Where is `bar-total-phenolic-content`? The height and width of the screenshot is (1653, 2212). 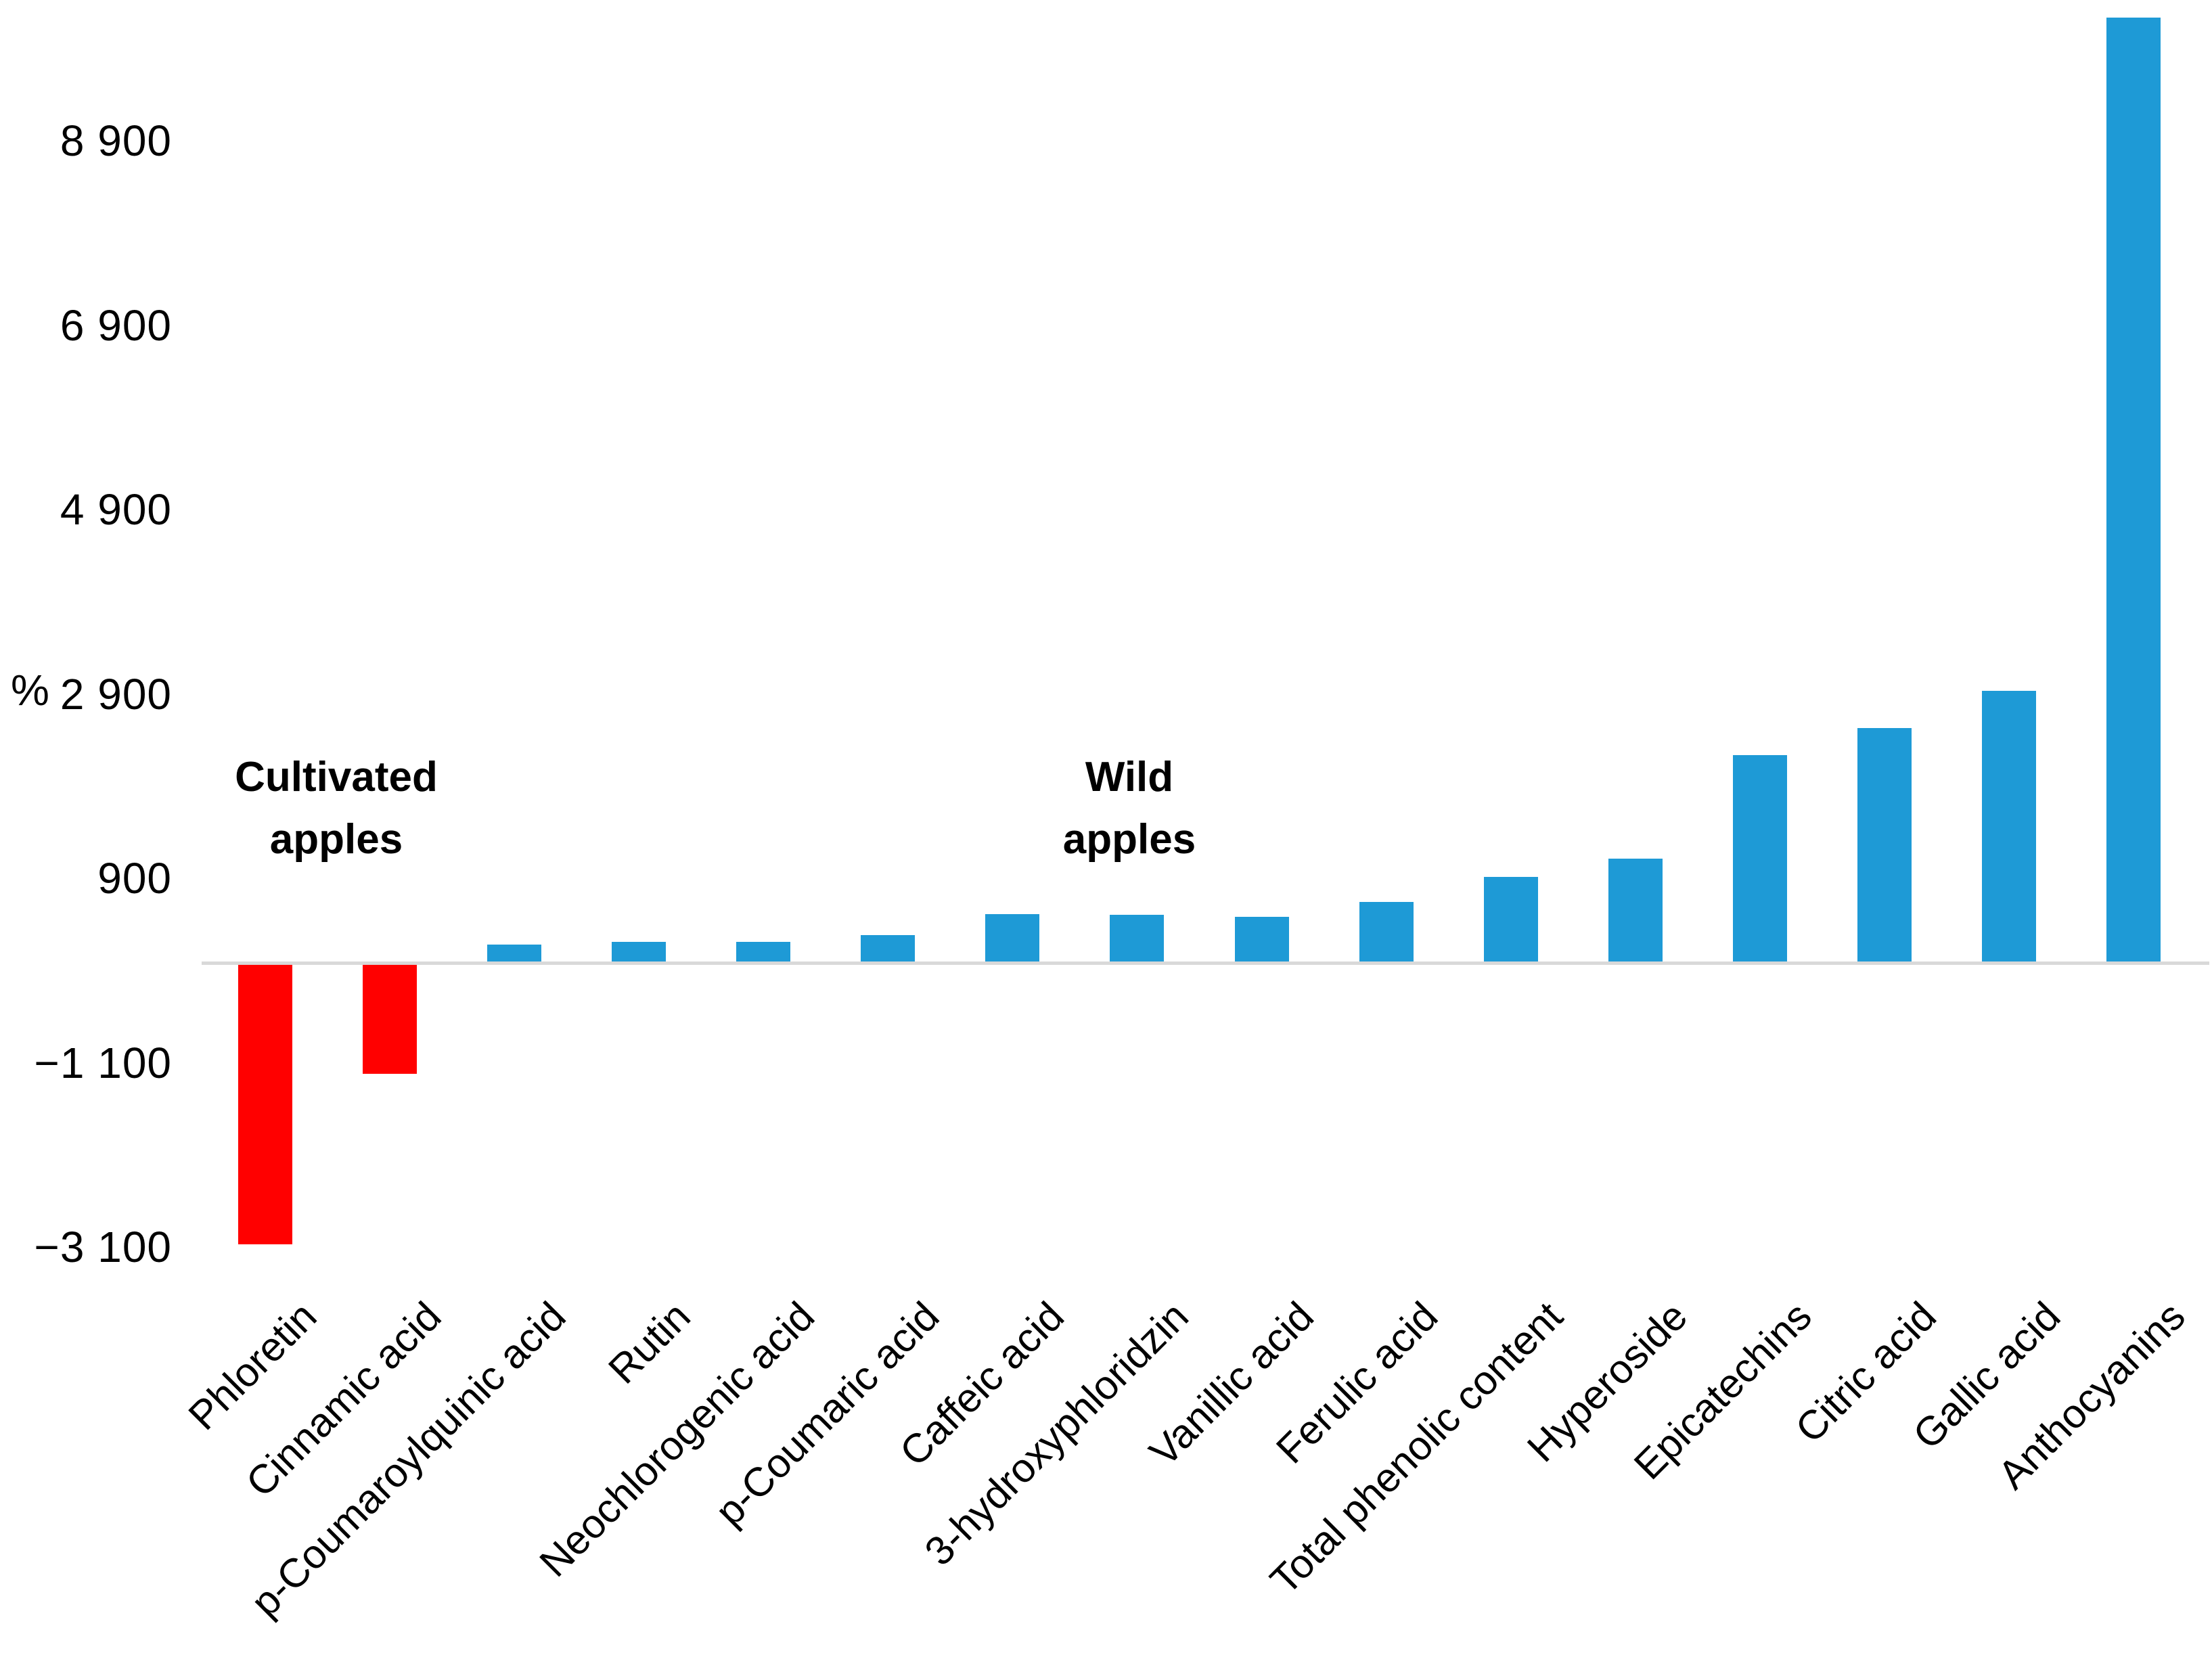 bar-total-phenolic-content is located at coordinates (1511, 920).